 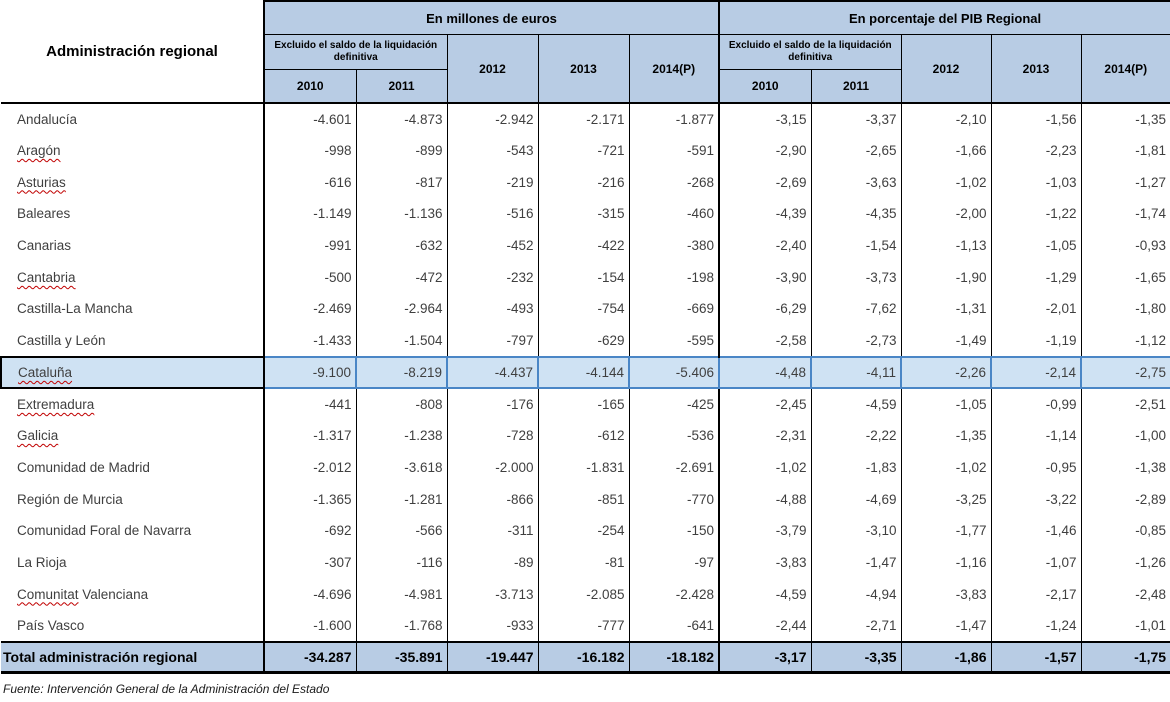 What do you see at coordinates (765, 530) in the screenshot?
I see `value-cell: -3,79` at bounding box center [765, 530].